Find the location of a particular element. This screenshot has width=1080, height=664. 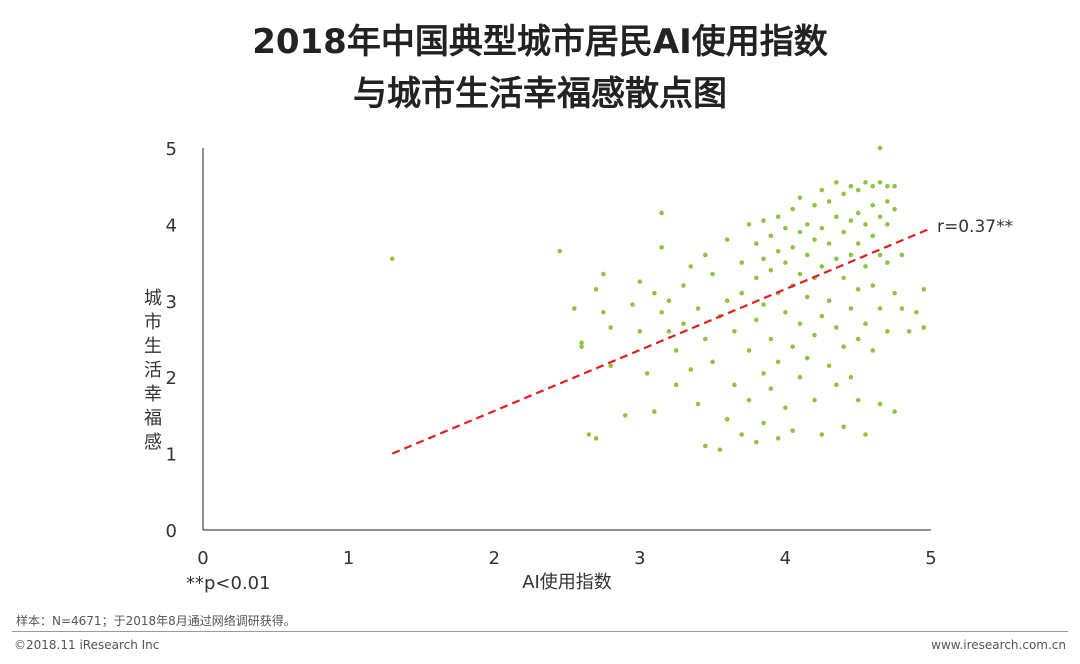

x-tick-label: 4 is located at coordinates (785, 558).